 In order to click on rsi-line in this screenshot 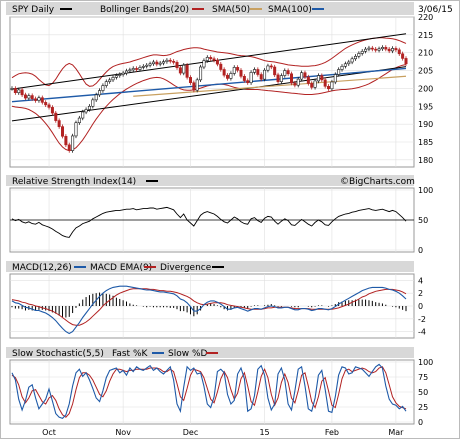, I will do `click(209, 222)`.